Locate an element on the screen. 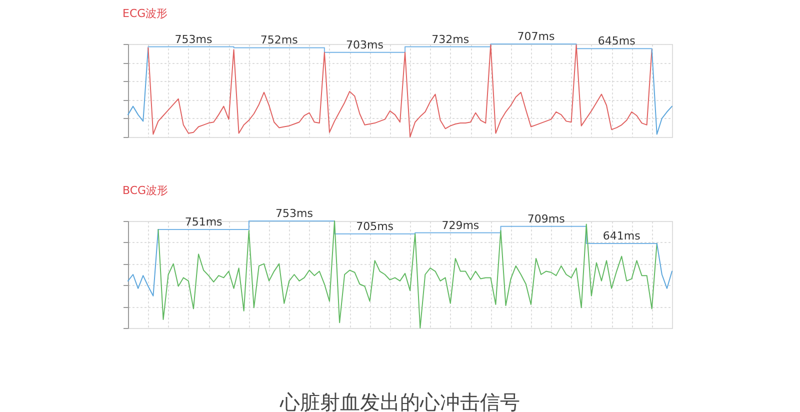 The width and height of the screenshot is (800, 412). annotation: 707ms is located at coordinates (536, 36).